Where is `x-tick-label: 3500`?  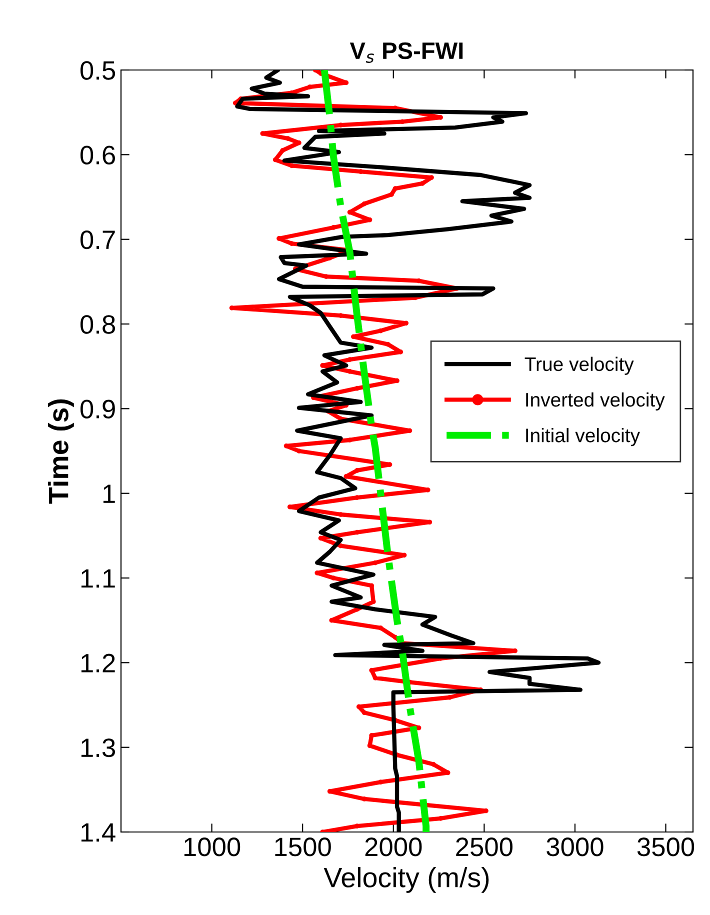 x-tick-label: 3500 is located at coordinates (665, 847).